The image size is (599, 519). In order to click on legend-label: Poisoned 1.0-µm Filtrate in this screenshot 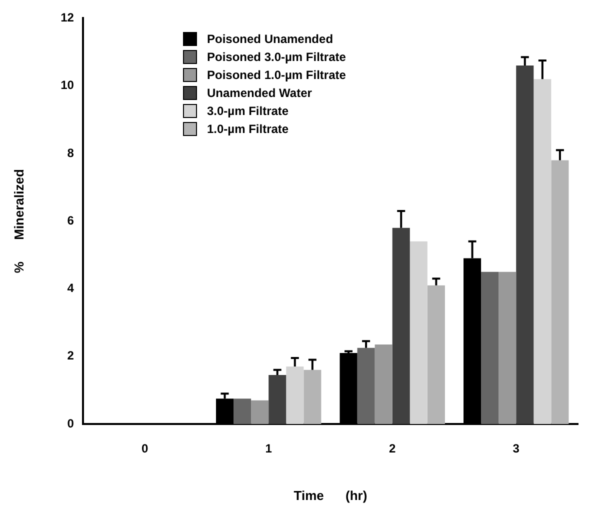, I will do `click(276, 75)`.